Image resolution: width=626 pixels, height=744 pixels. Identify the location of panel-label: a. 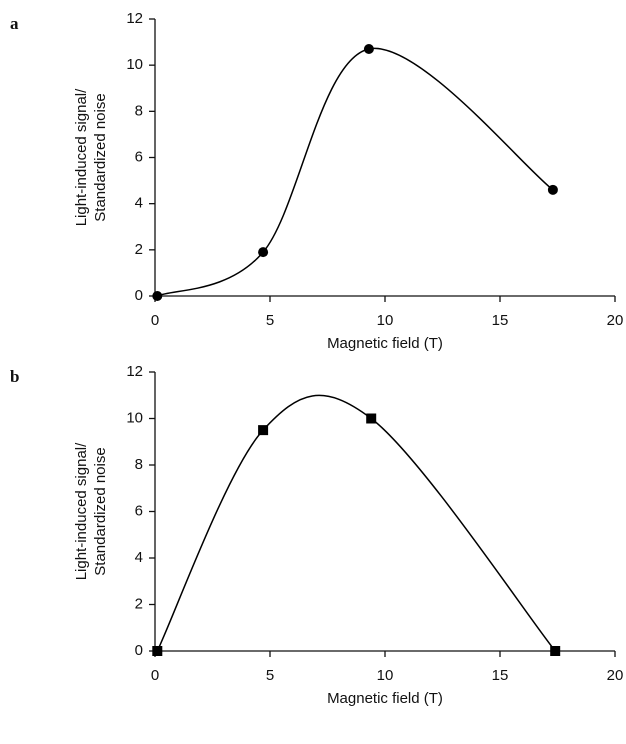
(14, 23).